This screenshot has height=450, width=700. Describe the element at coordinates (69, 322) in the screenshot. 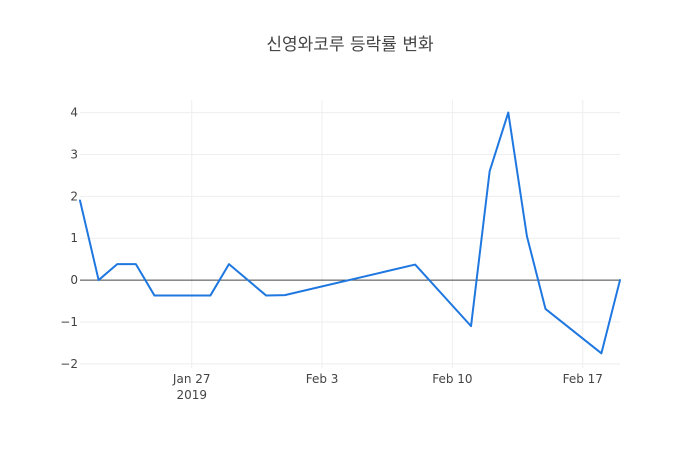

I see `y-tick-label: −1` at that location.